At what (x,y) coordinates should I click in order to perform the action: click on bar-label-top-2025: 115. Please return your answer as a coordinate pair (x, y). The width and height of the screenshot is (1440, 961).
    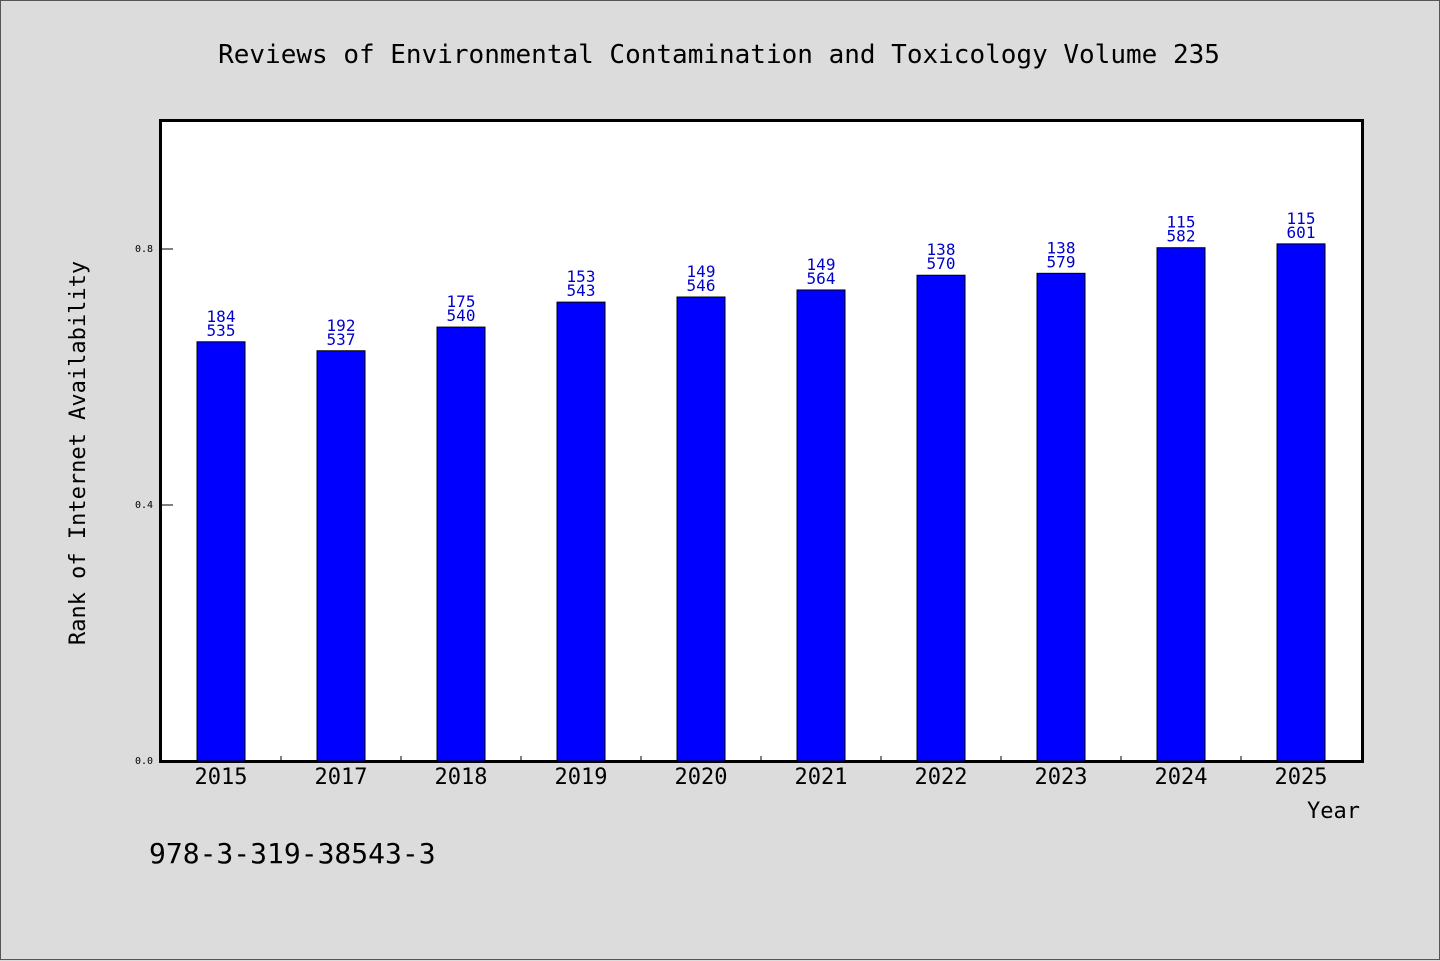
    Looking at the image, I should click on (1301, 218).